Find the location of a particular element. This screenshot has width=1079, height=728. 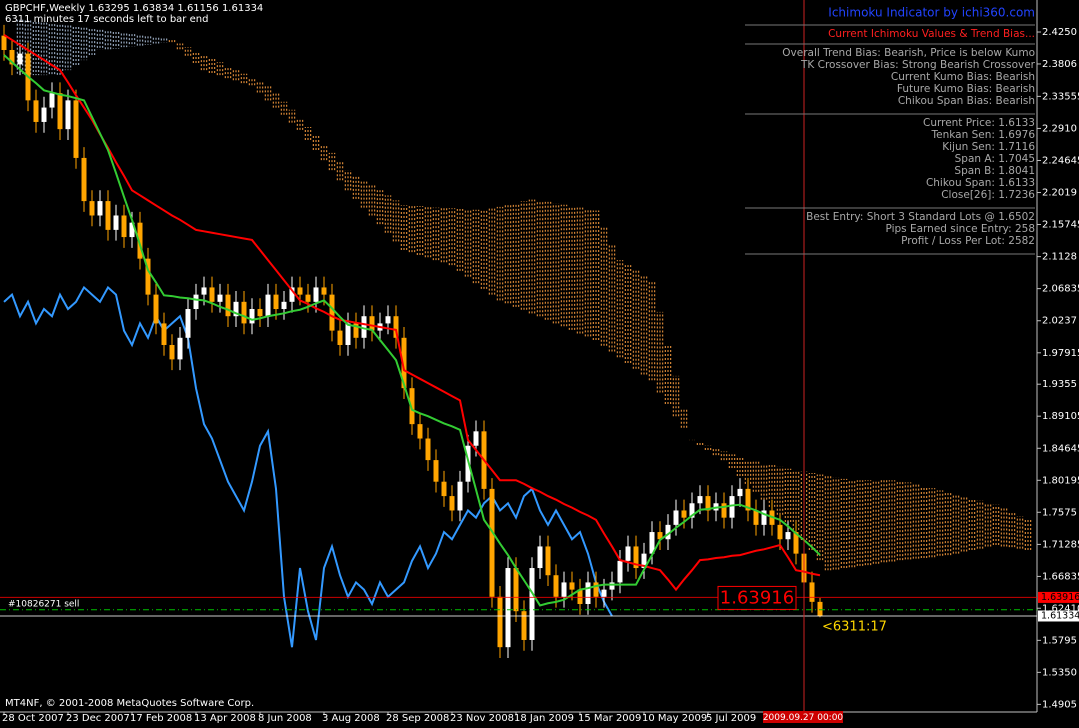

panel-row: Profit / Loss Per Lot: 2582 is located at coordinates (968, 241).